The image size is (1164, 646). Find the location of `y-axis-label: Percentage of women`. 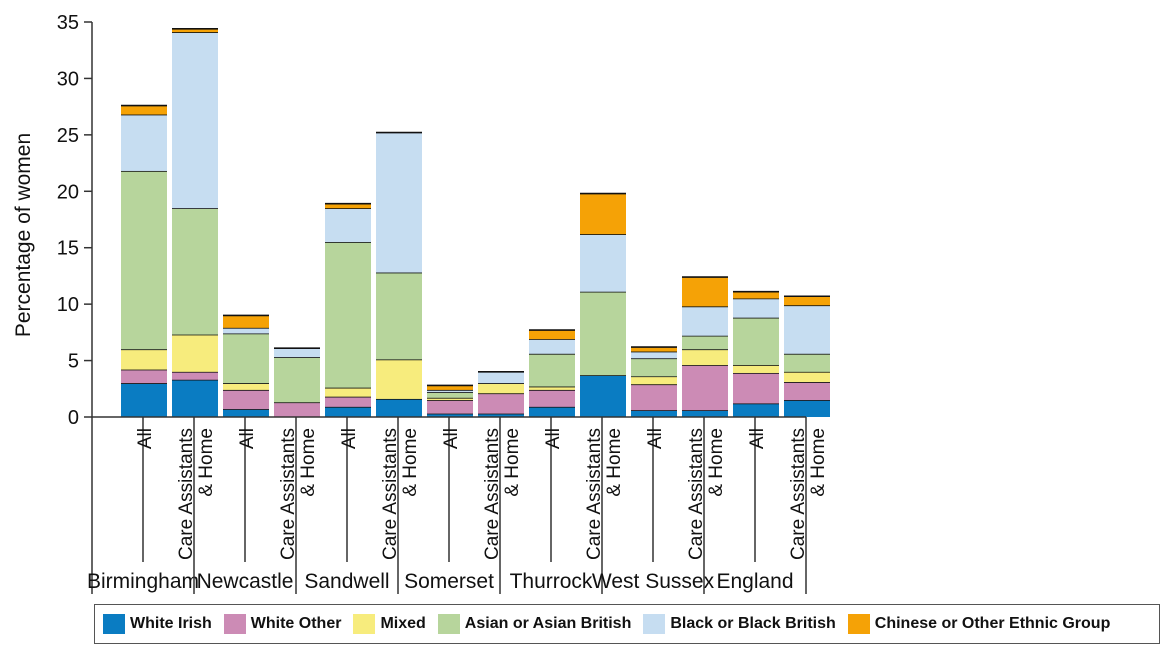

y-axis-label: Percentage of women is located at coordinates (23, 235).